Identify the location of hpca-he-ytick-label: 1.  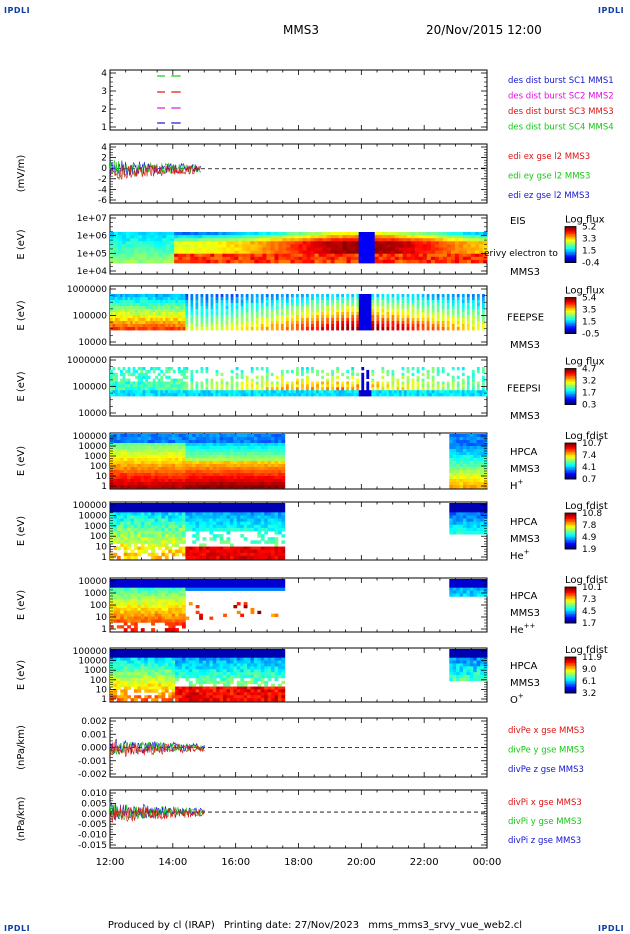
(104, 558).